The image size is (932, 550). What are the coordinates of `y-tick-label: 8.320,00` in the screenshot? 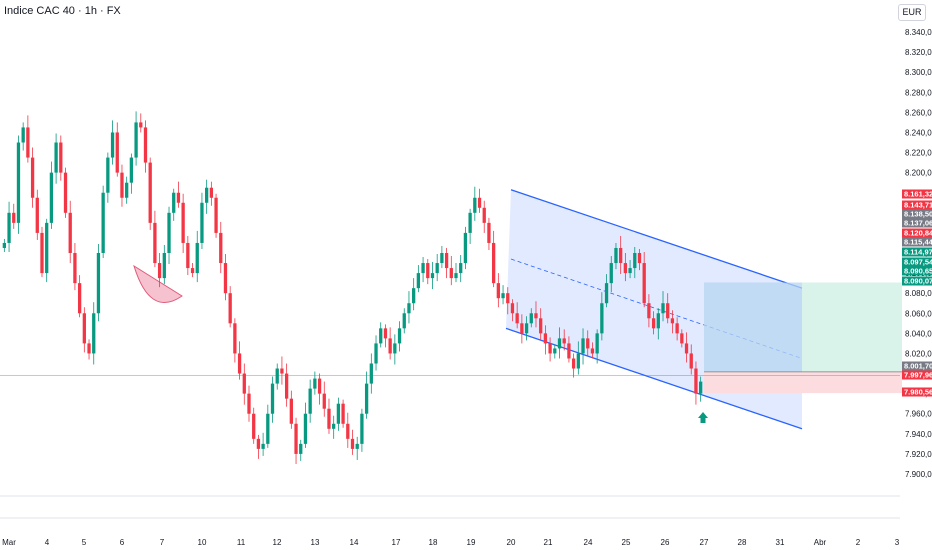 It's located at (918, 52).